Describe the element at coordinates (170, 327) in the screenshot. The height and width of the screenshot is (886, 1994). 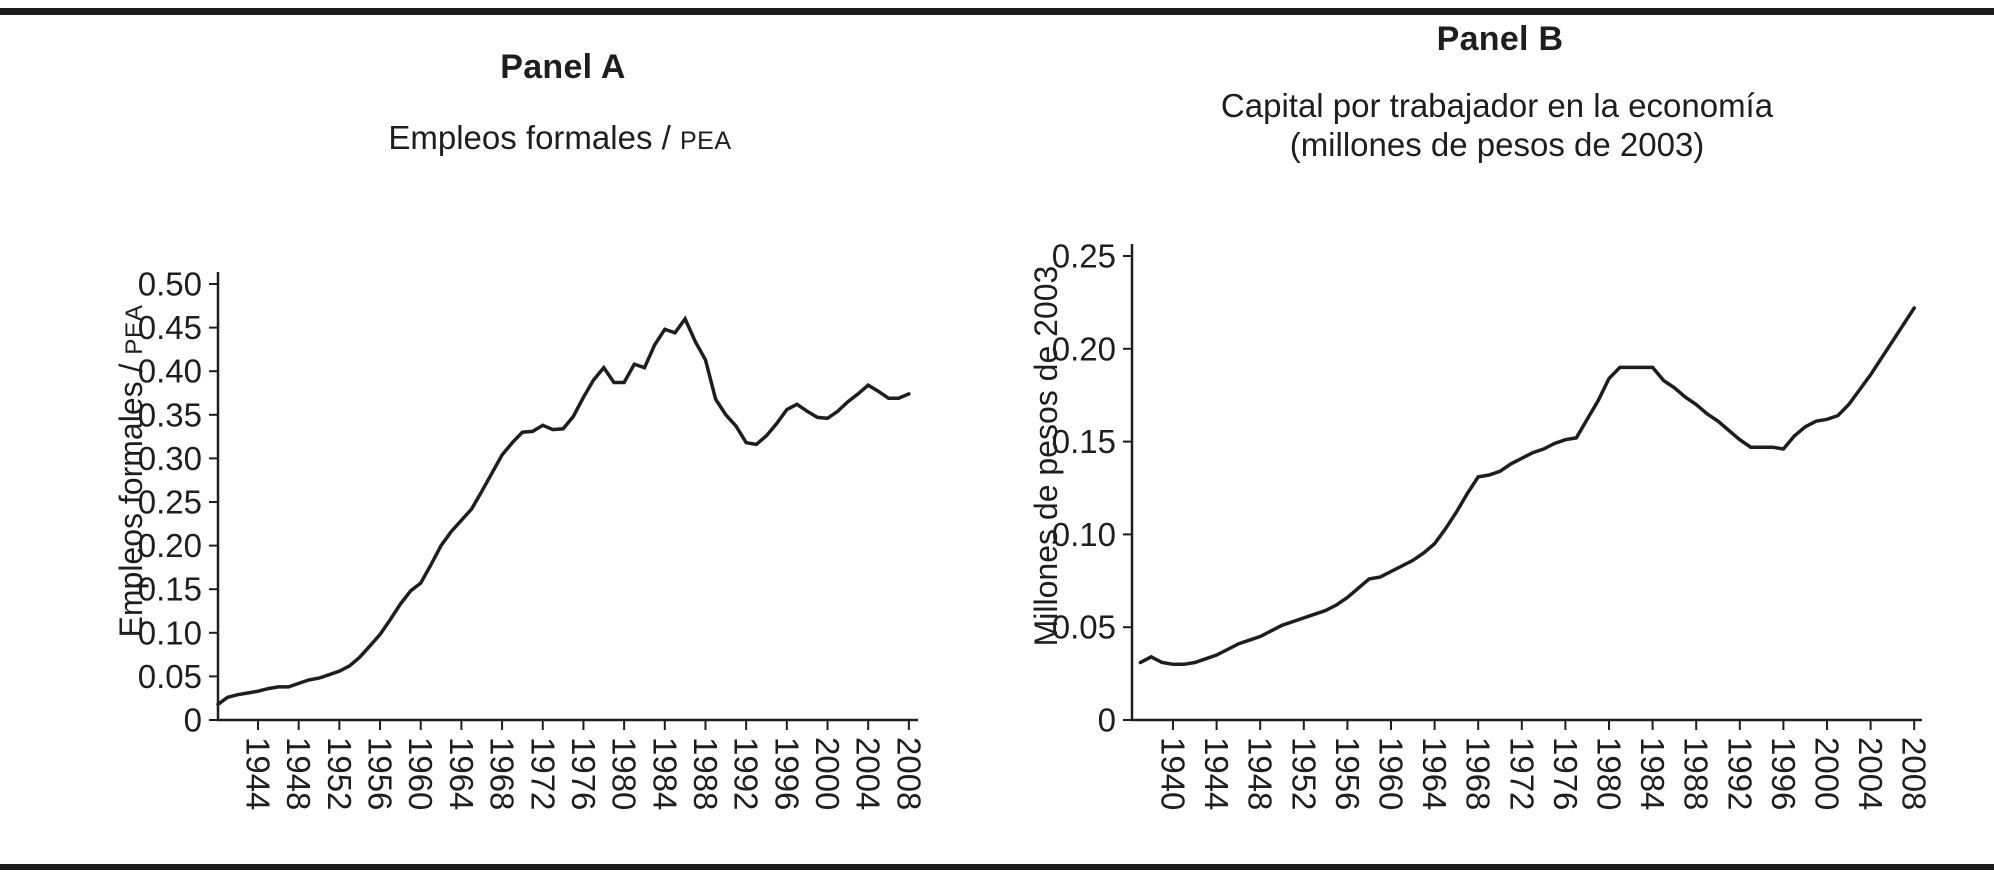
I see `panel-a-y-tick-label: 0.45` at that location.